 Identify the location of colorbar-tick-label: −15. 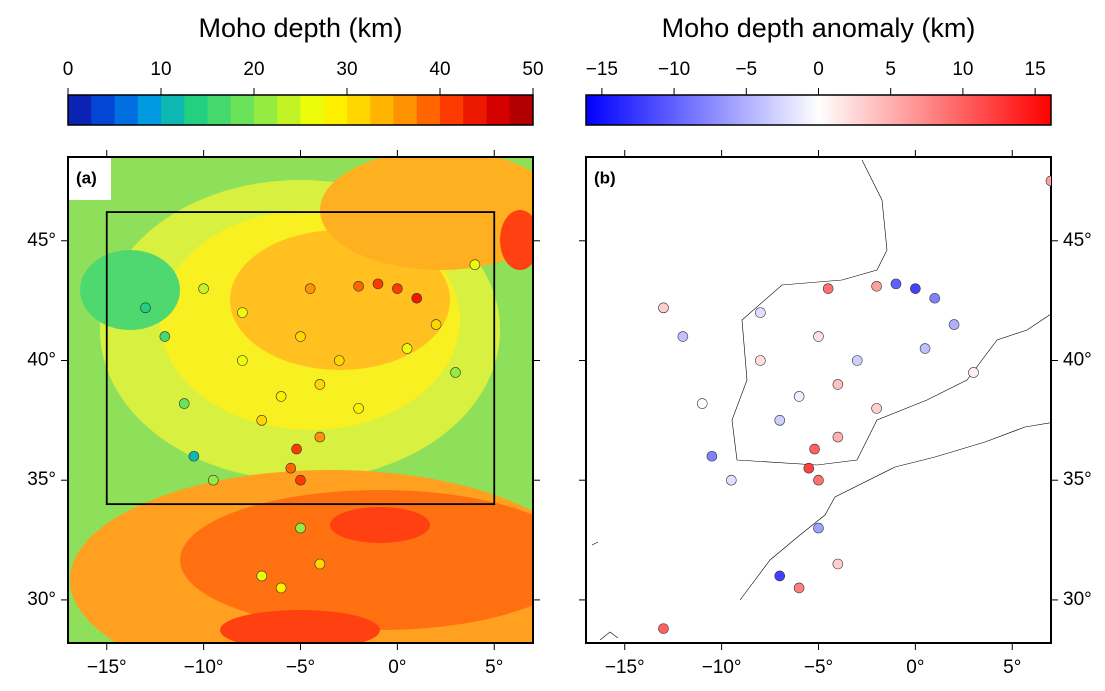
(602, 69).